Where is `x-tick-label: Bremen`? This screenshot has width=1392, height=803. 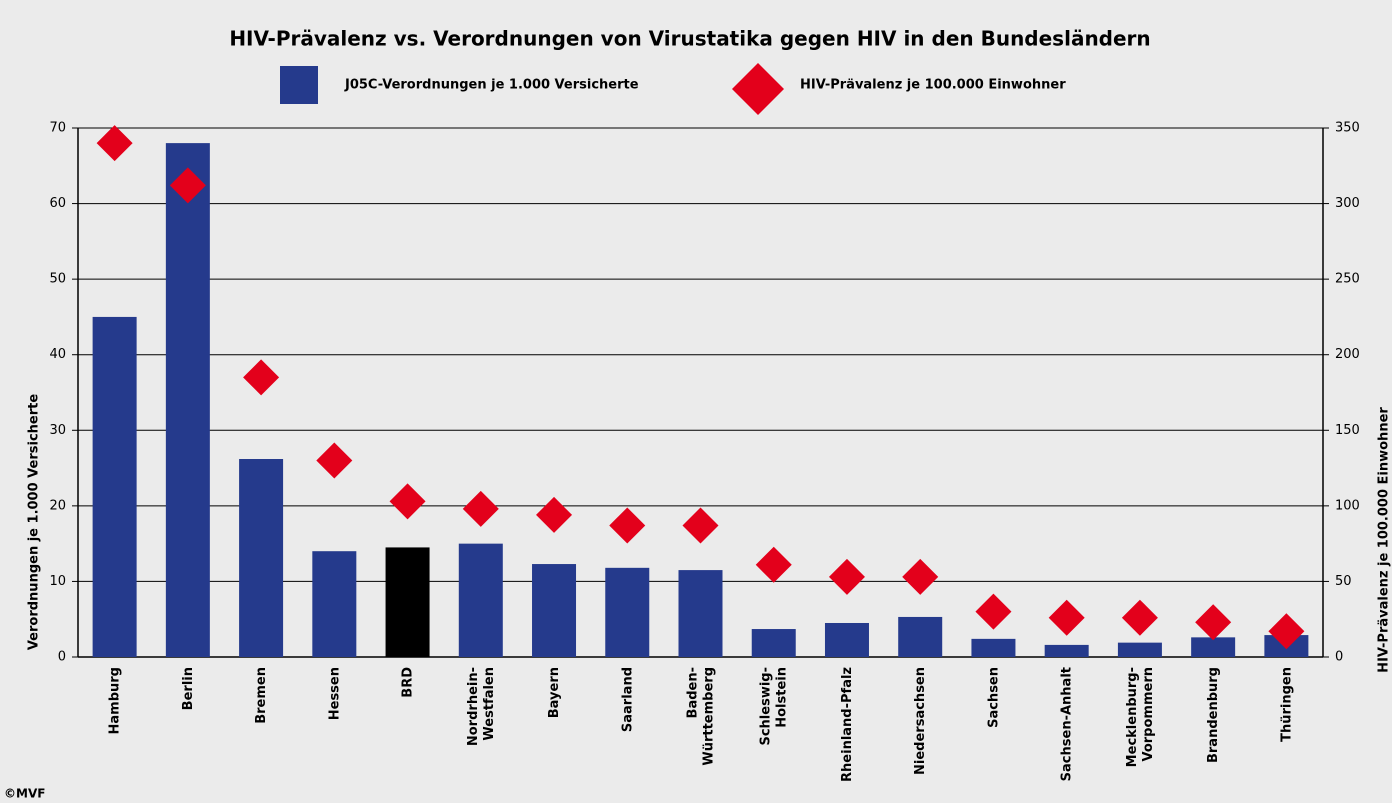
x-tick-label: Bremen is located at coordinates (261, 695).